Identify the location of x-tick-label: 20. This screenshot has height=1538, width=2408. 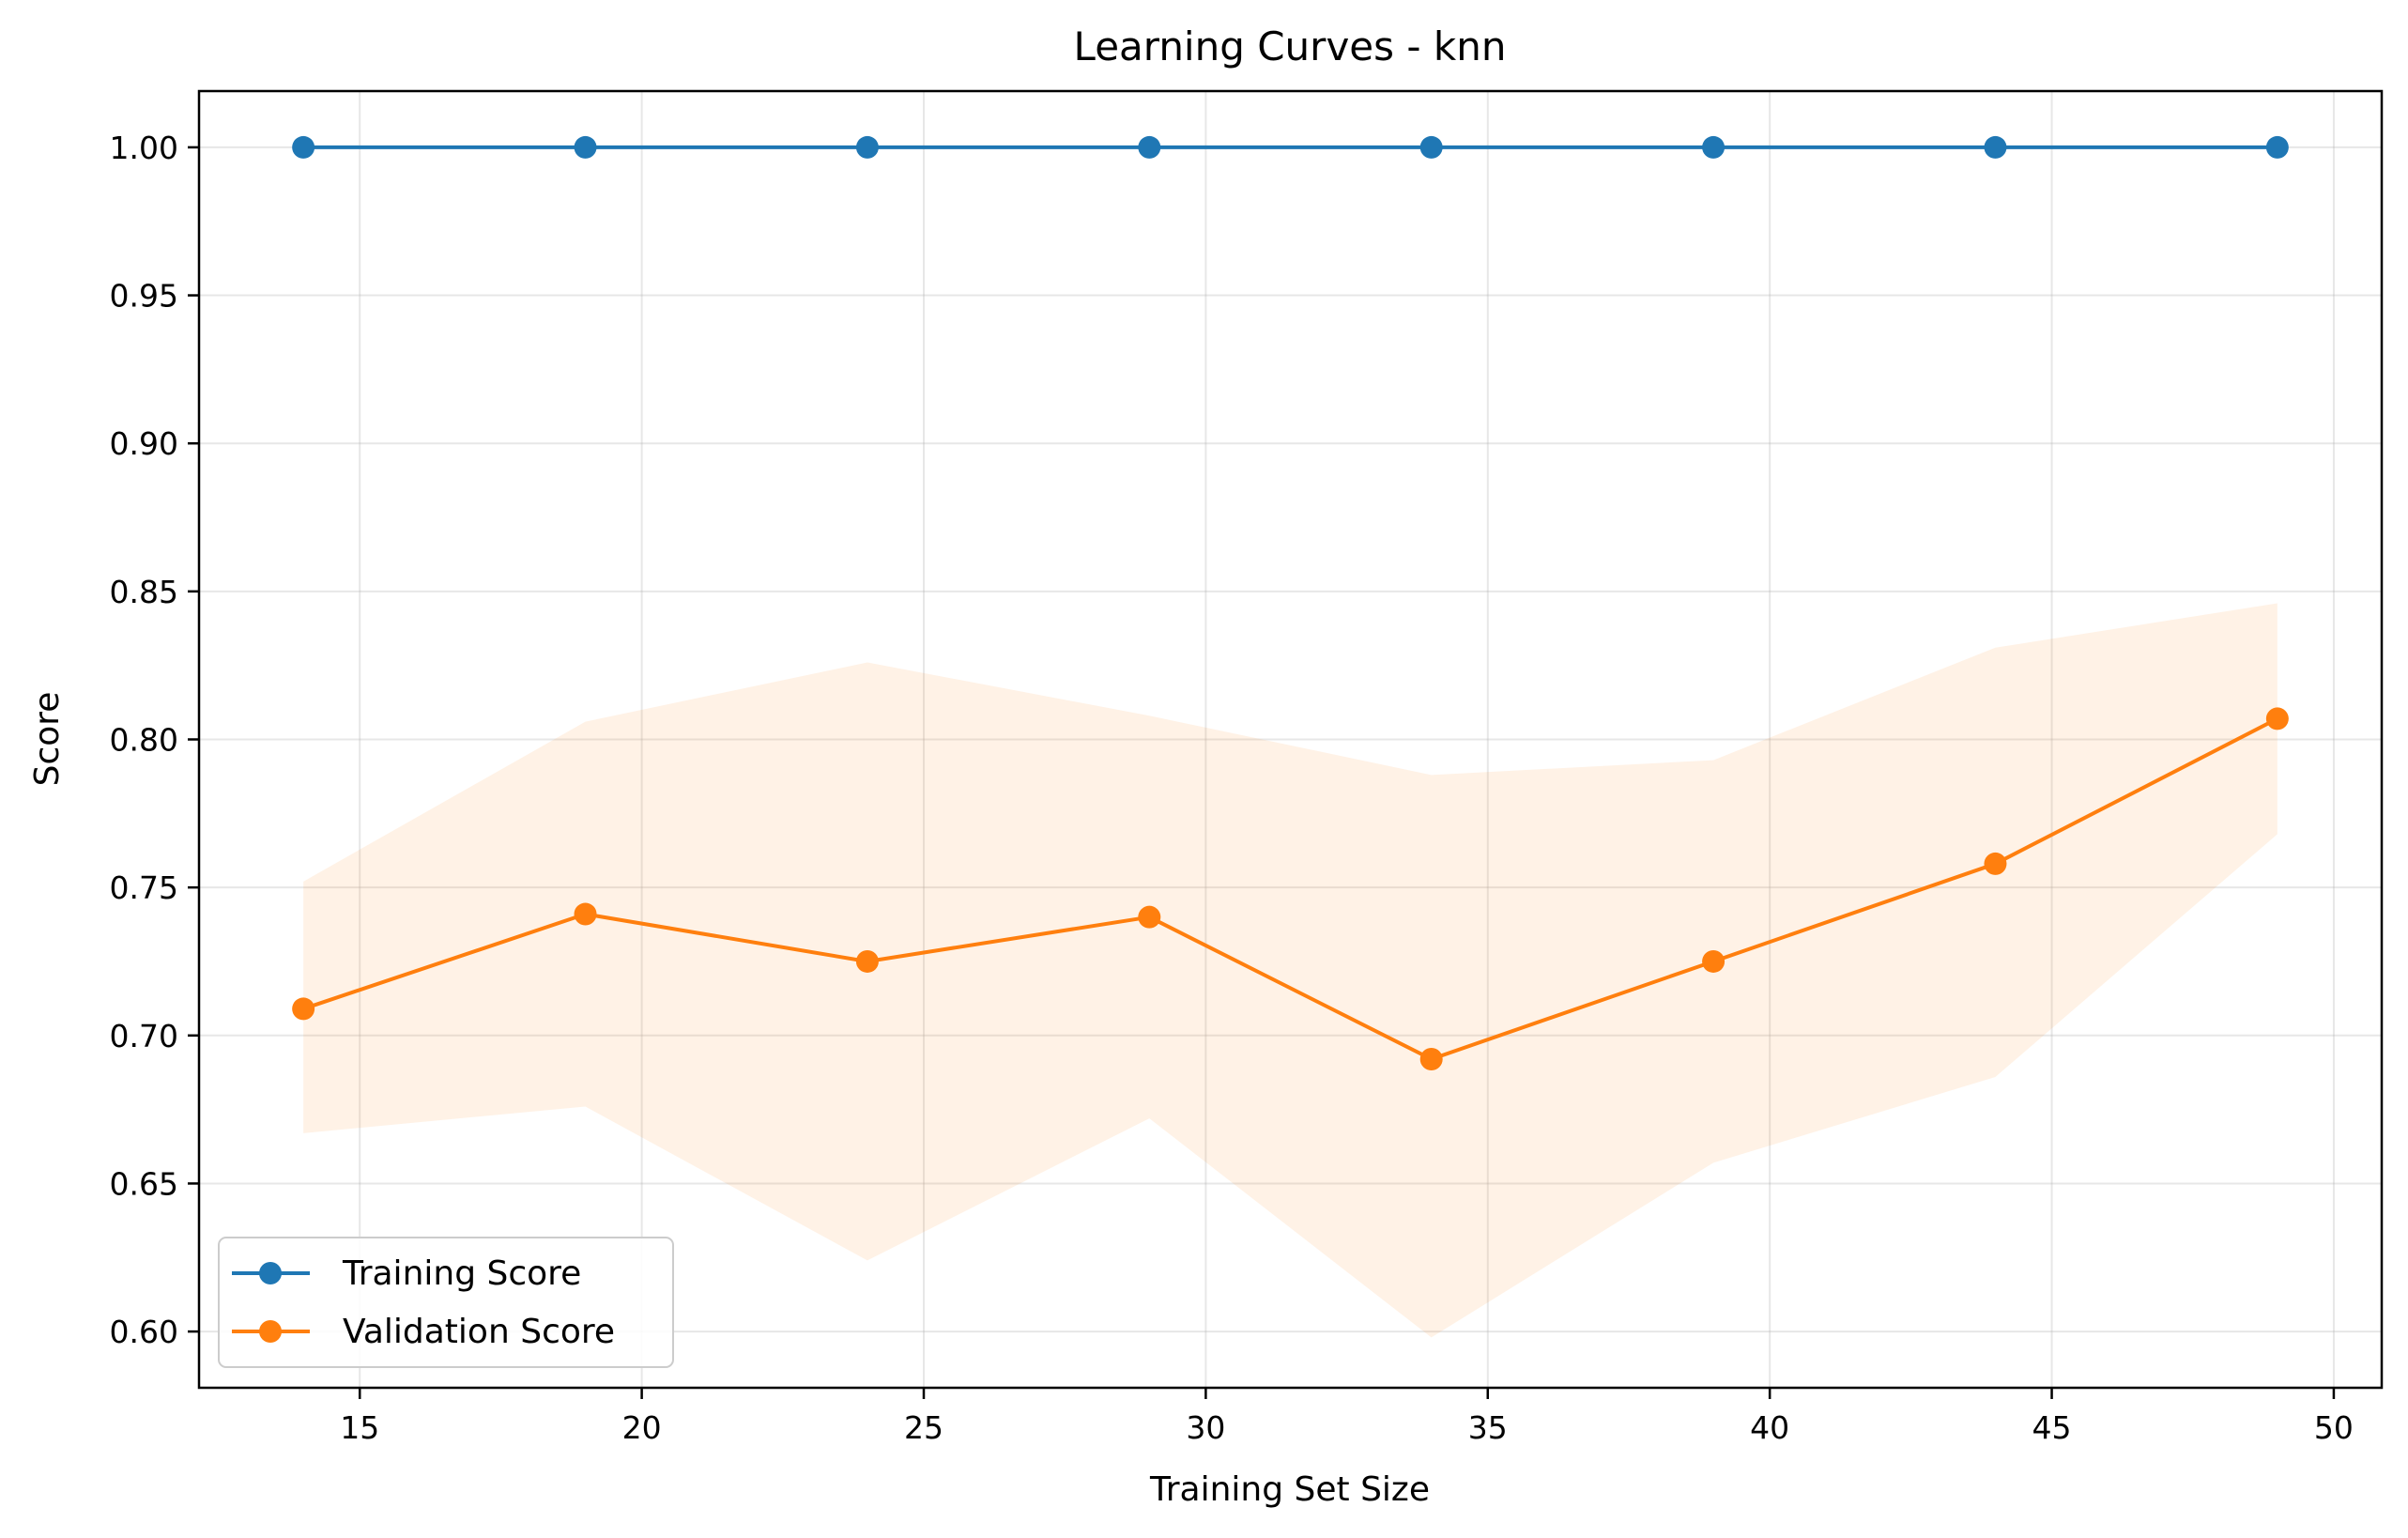
(642, 1427).